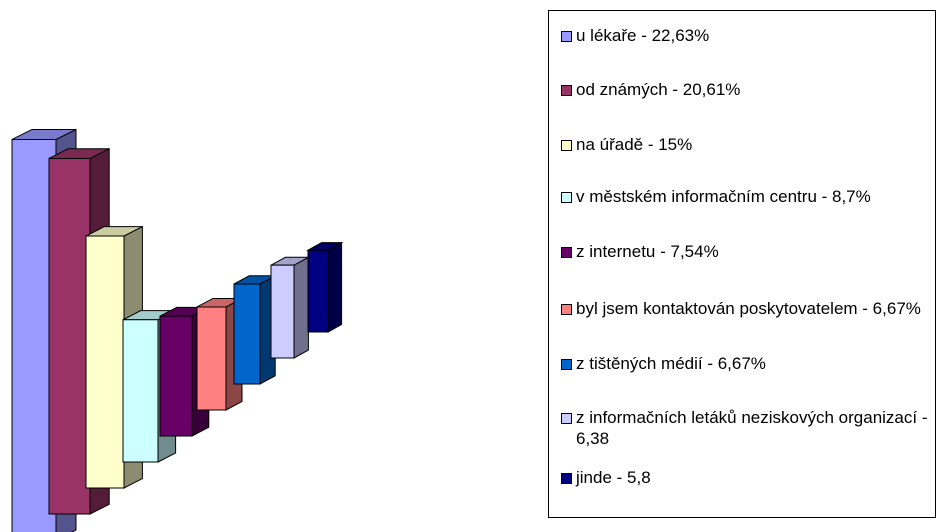 This screenshot has height=532, width=940. What do you see at coordinates (613, 477) in the screenshot?
I see `legend-label: jinde - 5,8` at bounding box center [613, 477].